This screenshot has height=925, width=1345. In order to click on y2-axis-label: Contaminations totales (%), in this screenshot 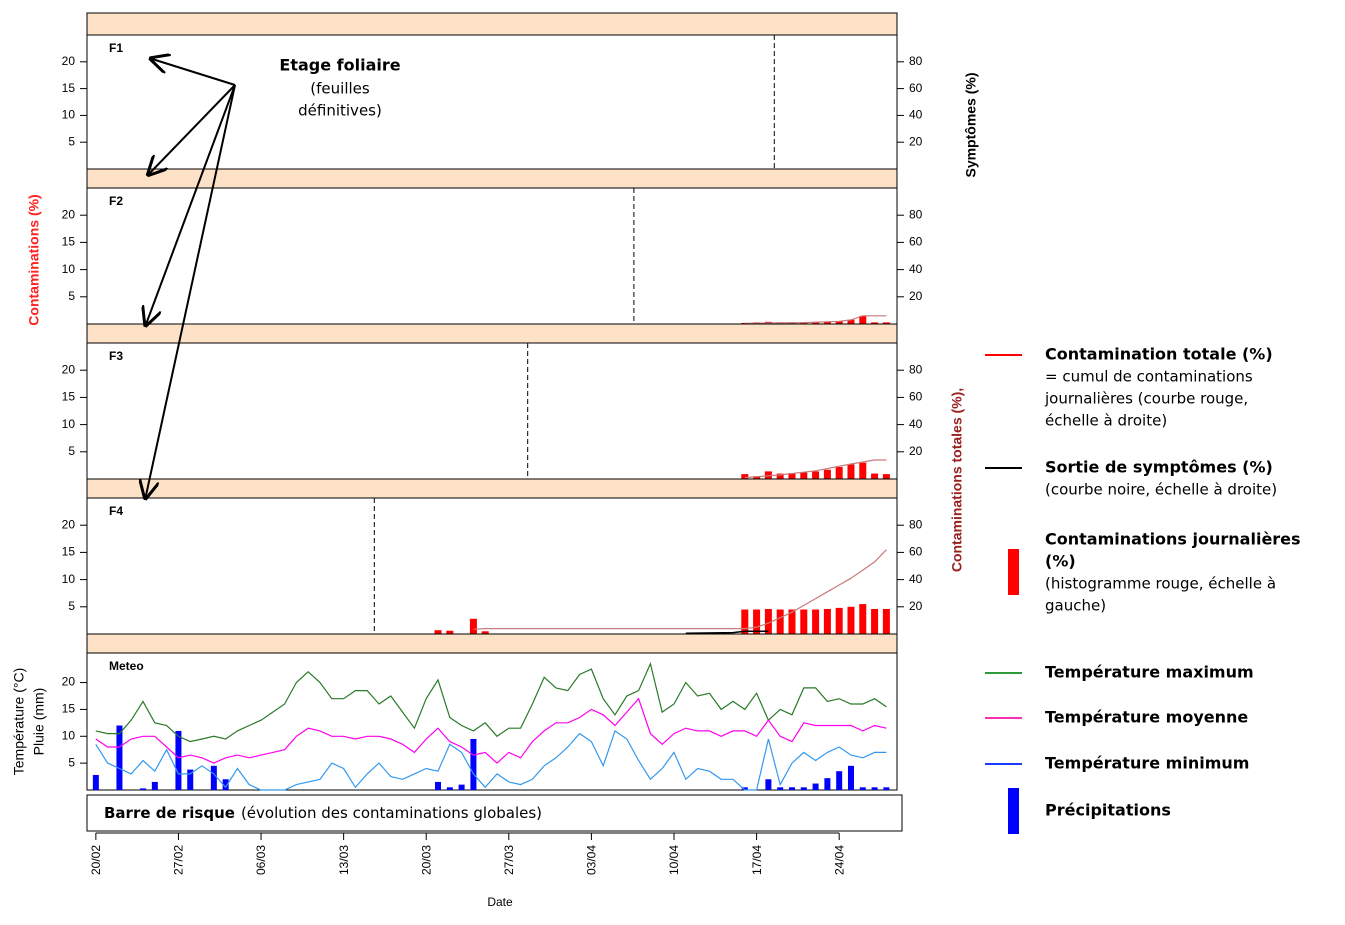, I will do `click(957, 480)`.